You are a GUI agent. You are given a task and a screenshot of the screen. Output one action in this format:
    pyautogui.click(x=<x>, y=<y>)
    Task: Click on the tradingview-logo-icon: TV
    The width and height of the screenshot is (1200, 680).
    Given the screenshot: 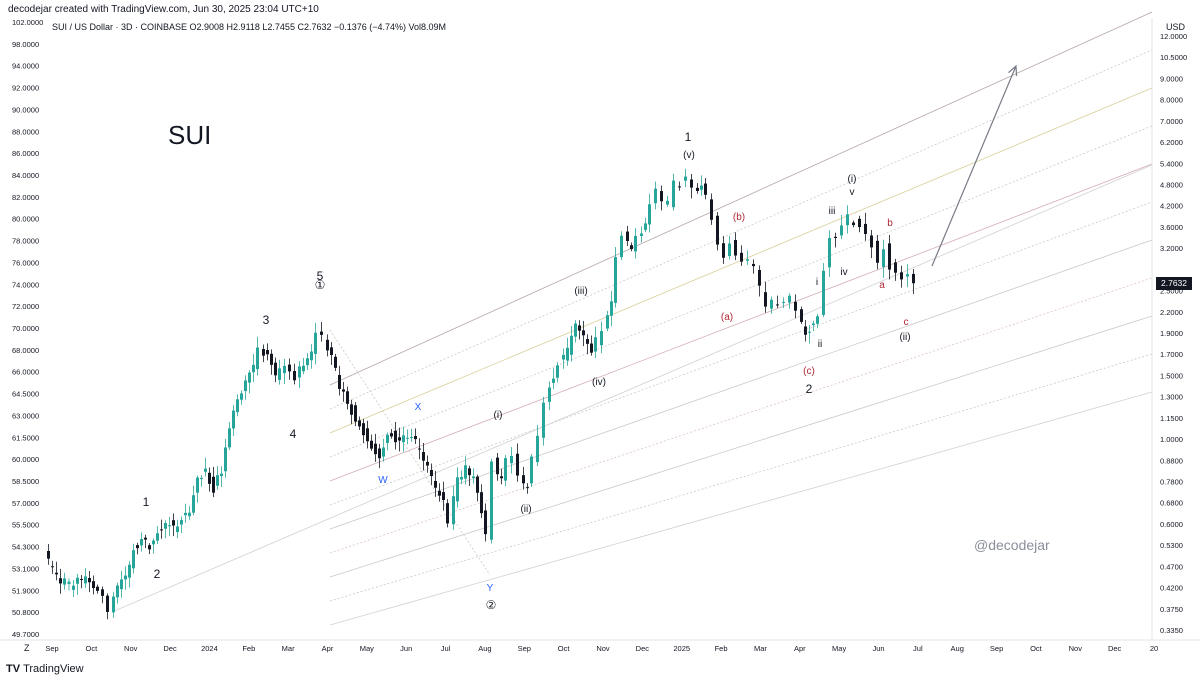 What is the action you would take?
    pyautogui.click(x=13, y=669)
    